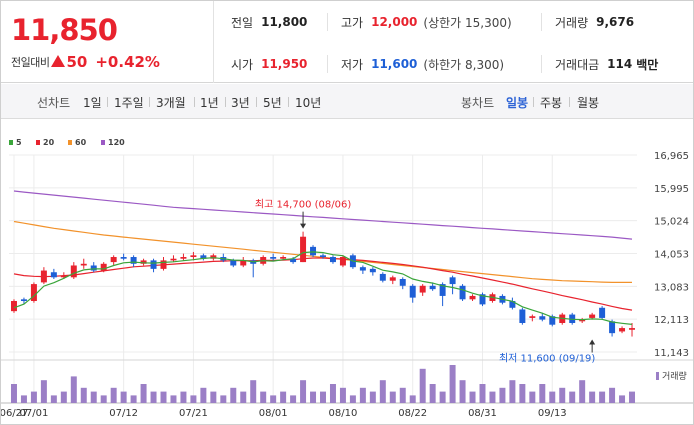 Image resolution: width=694 pixels, height=425 pixels. What do you see at coordinates (77, 62) in the screenshot?
I see `change-value: 50` at bounding box center [77, 62].